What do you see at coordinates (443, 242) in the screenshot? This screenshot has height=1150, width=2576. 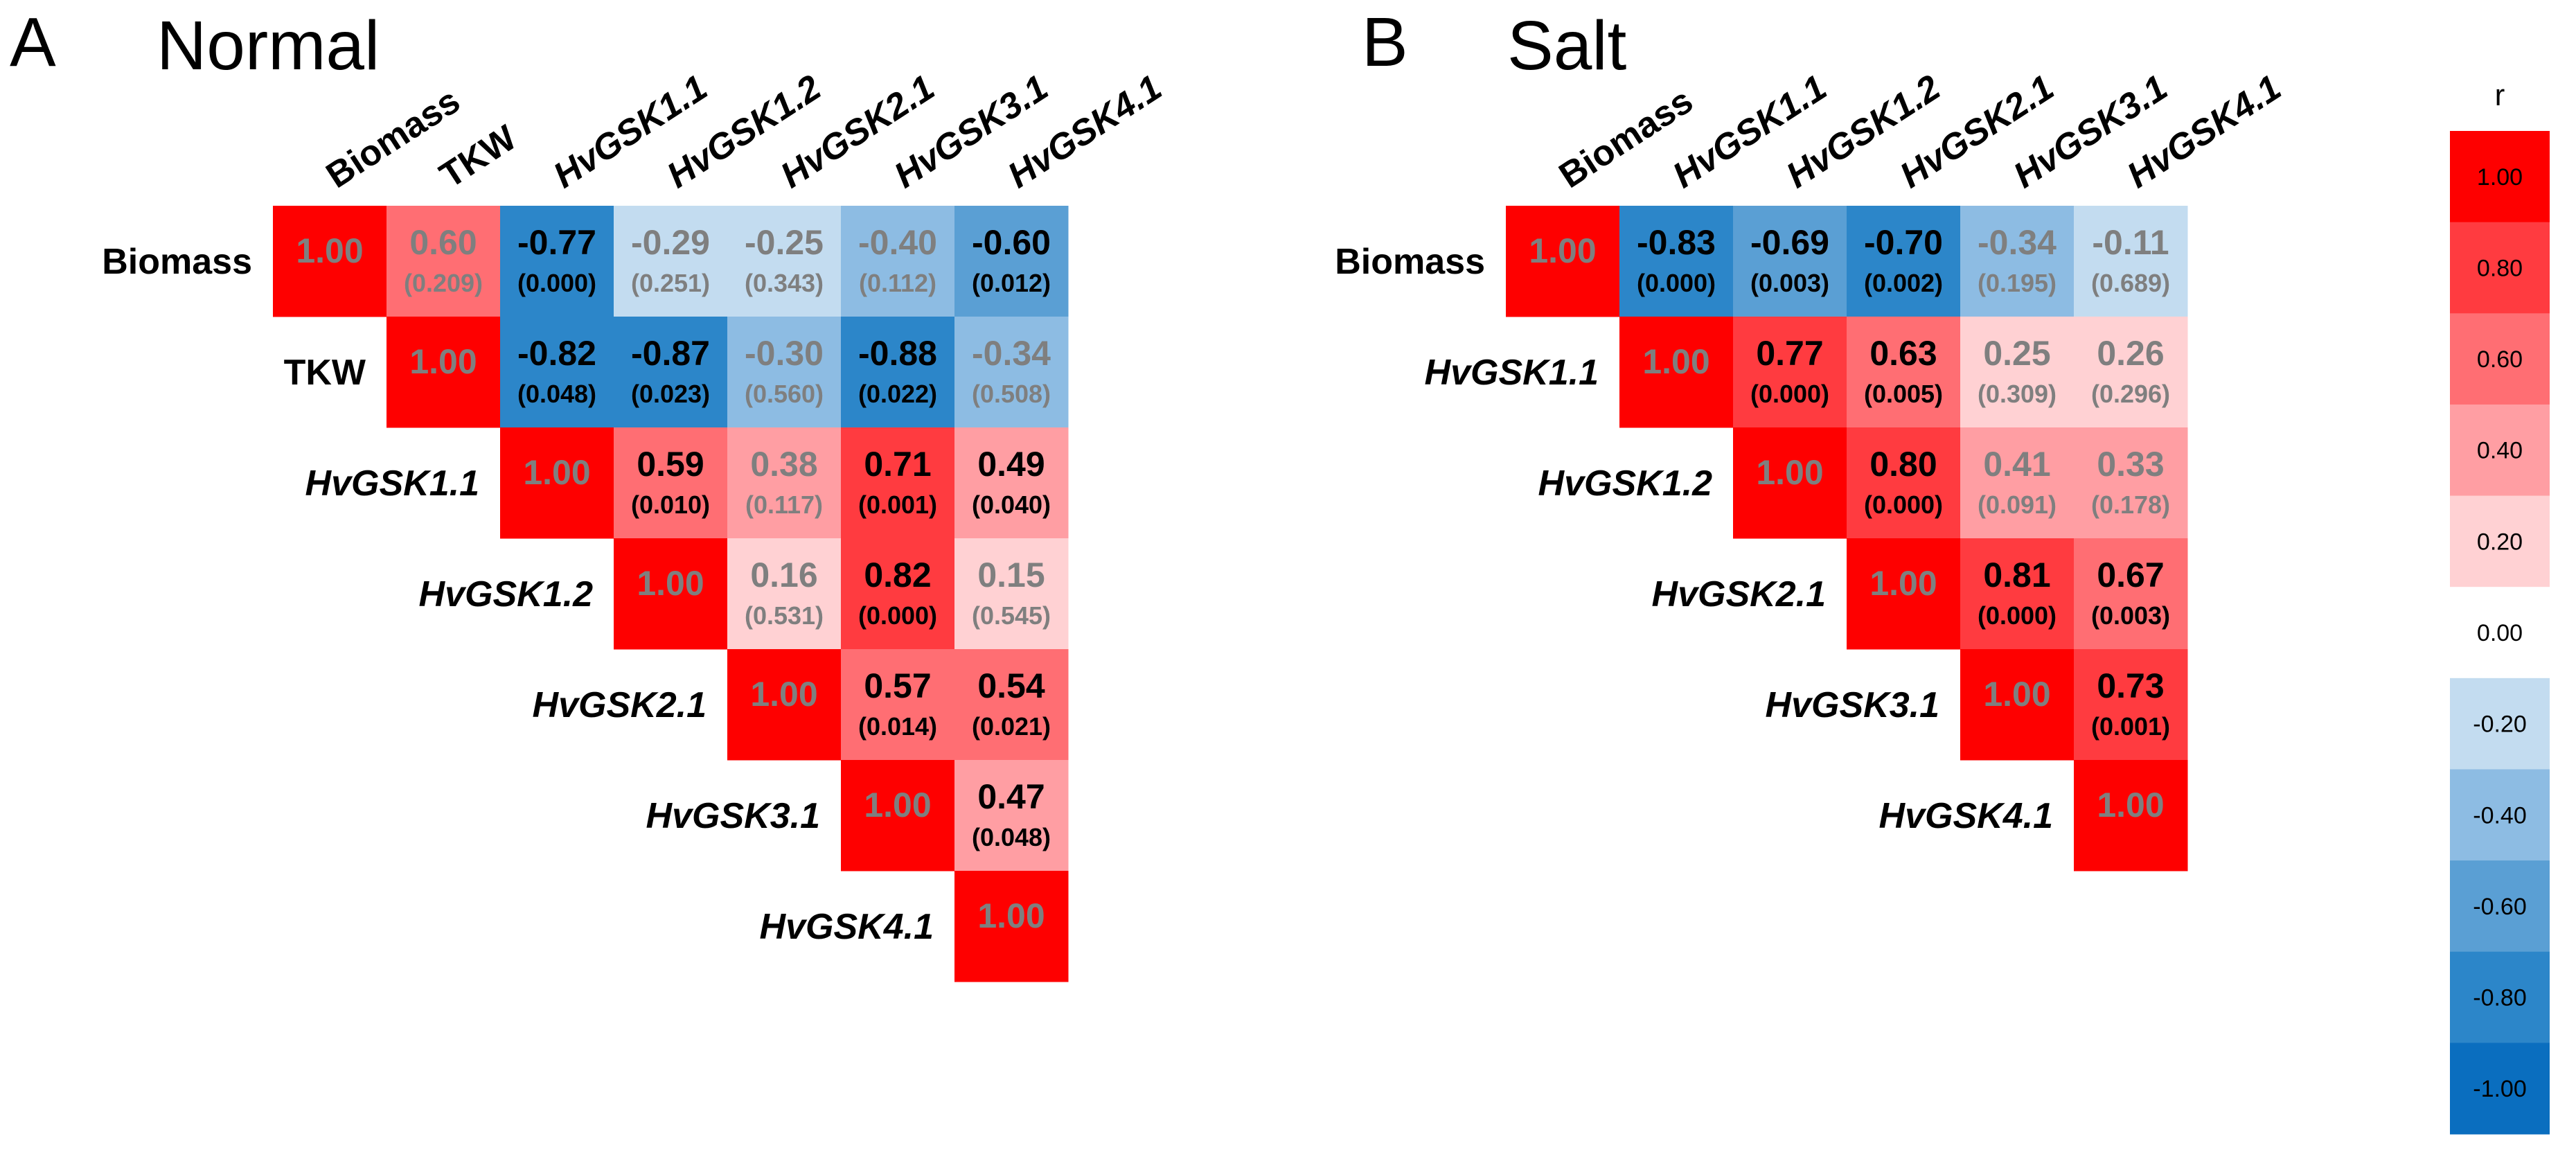 I see `cell-r-value: 0.60` at bounding box center [443, 242].